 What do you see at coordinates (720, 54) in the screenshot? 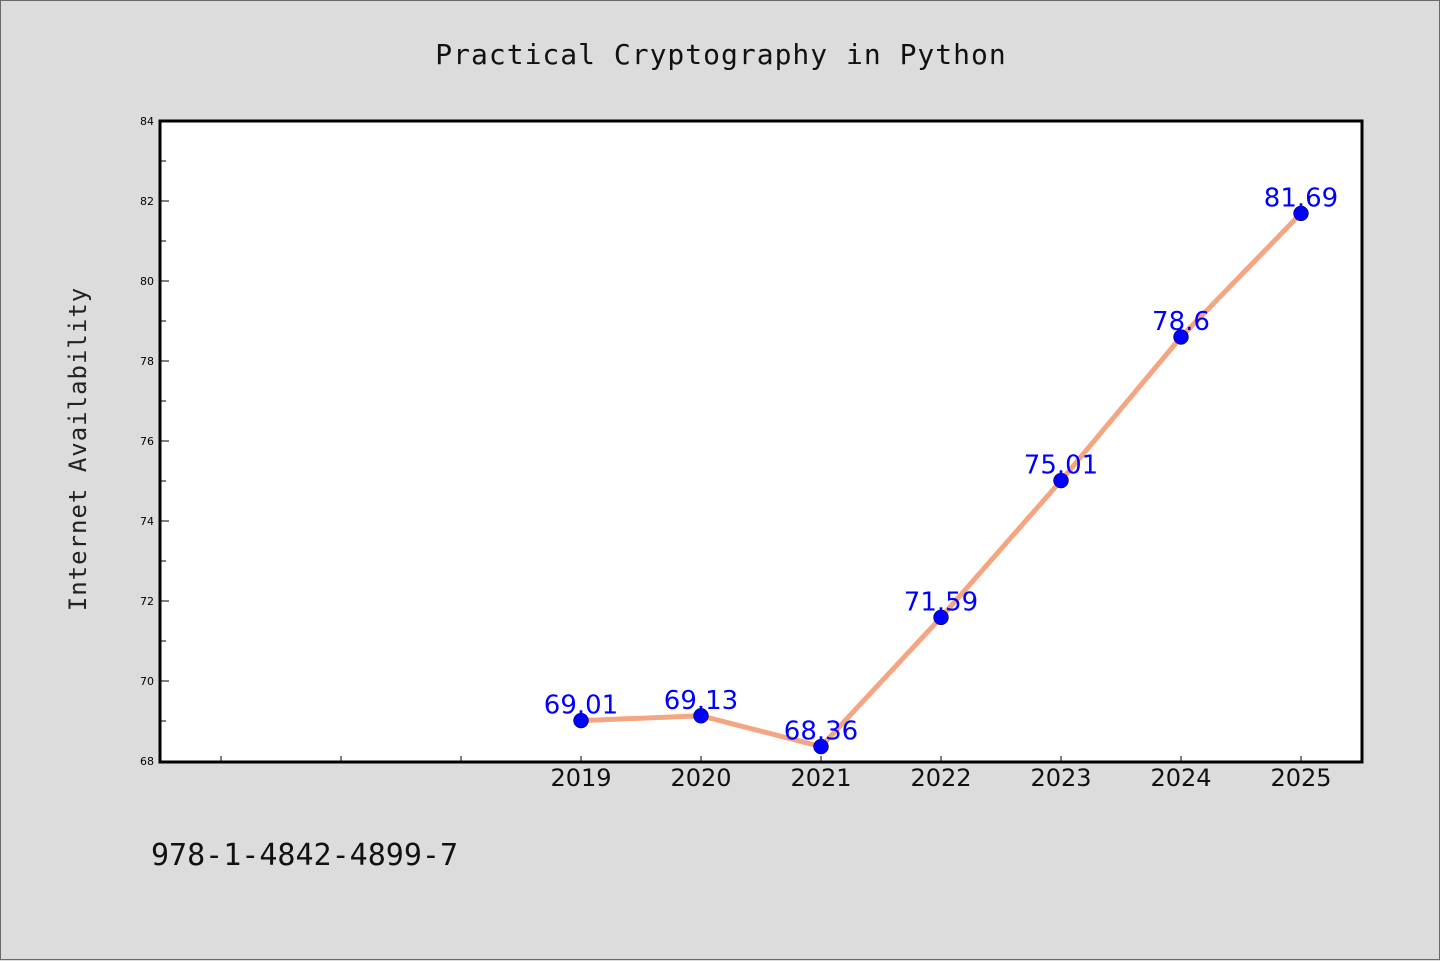
I see `chart-title: Practical Cryptography in Python` at bounding box center [720, 54].